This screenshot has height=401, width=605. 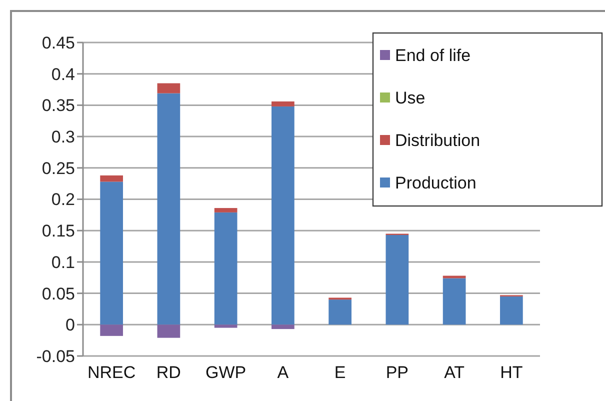 I want to click on y-tick-label: 0, so click(x=70, y=325).